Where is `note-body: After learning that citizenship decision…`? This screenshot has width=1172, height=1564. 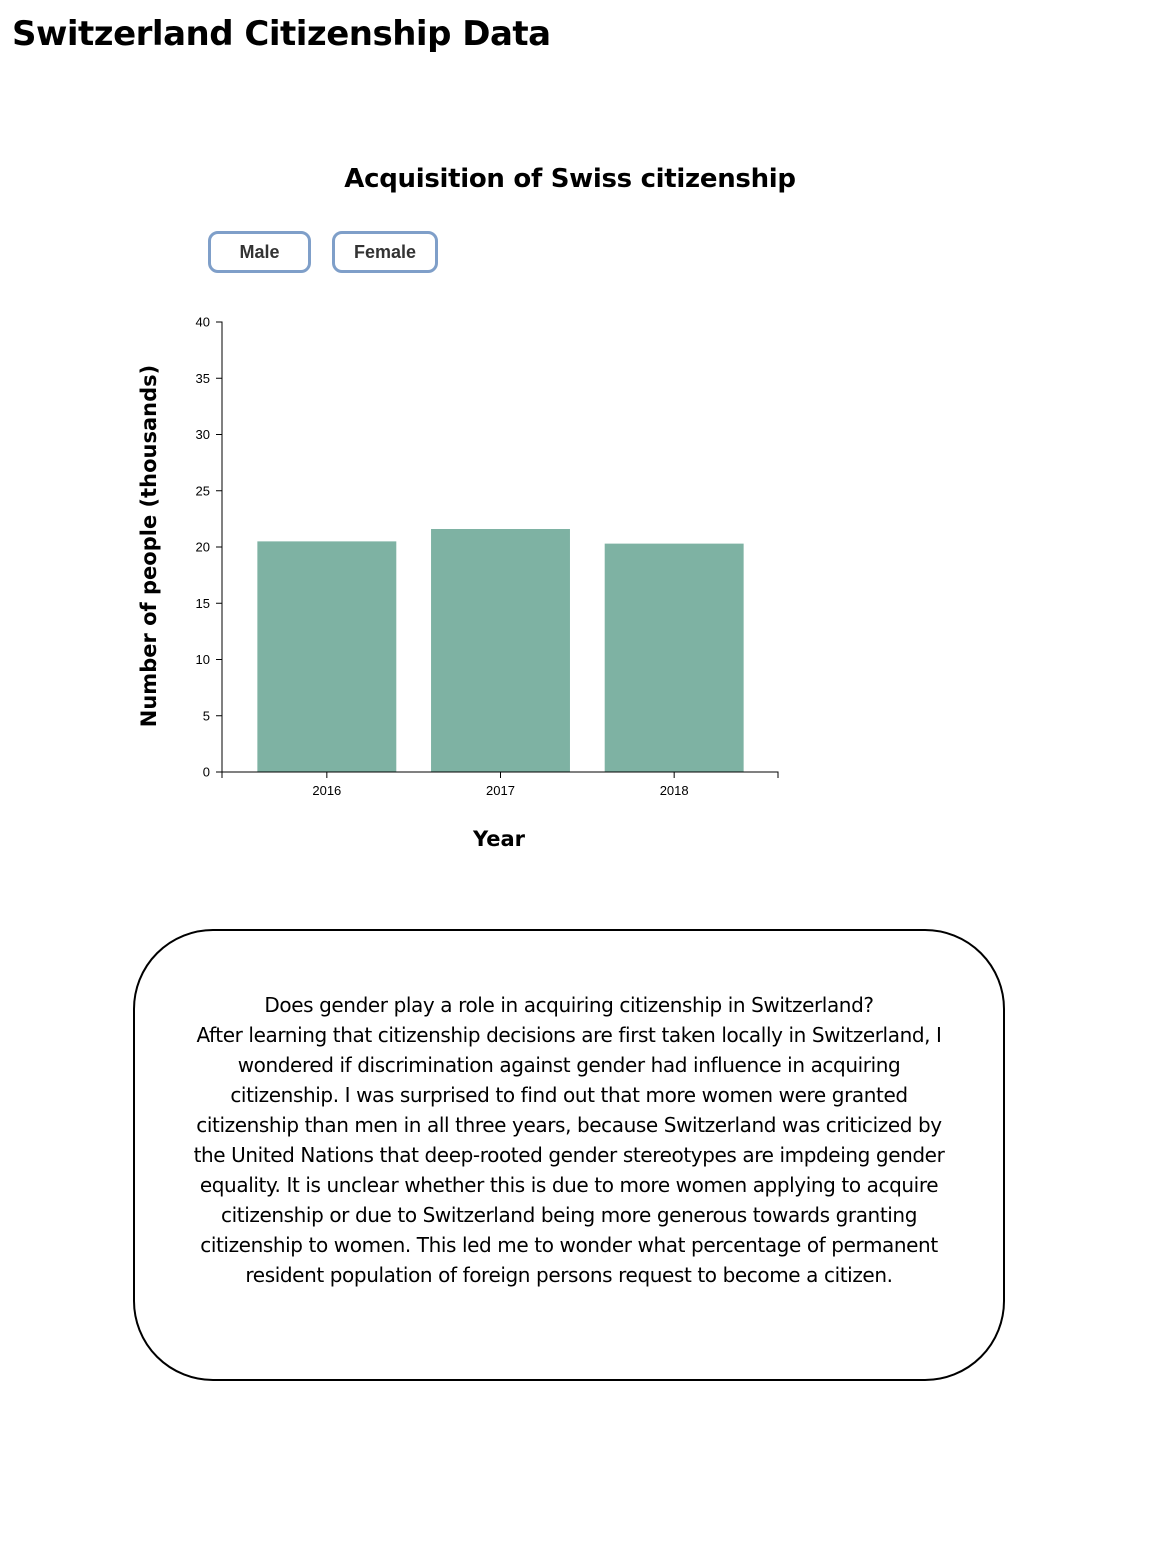 note-body: After learning that citizenship decision… is located at coordinates (569, 1155).